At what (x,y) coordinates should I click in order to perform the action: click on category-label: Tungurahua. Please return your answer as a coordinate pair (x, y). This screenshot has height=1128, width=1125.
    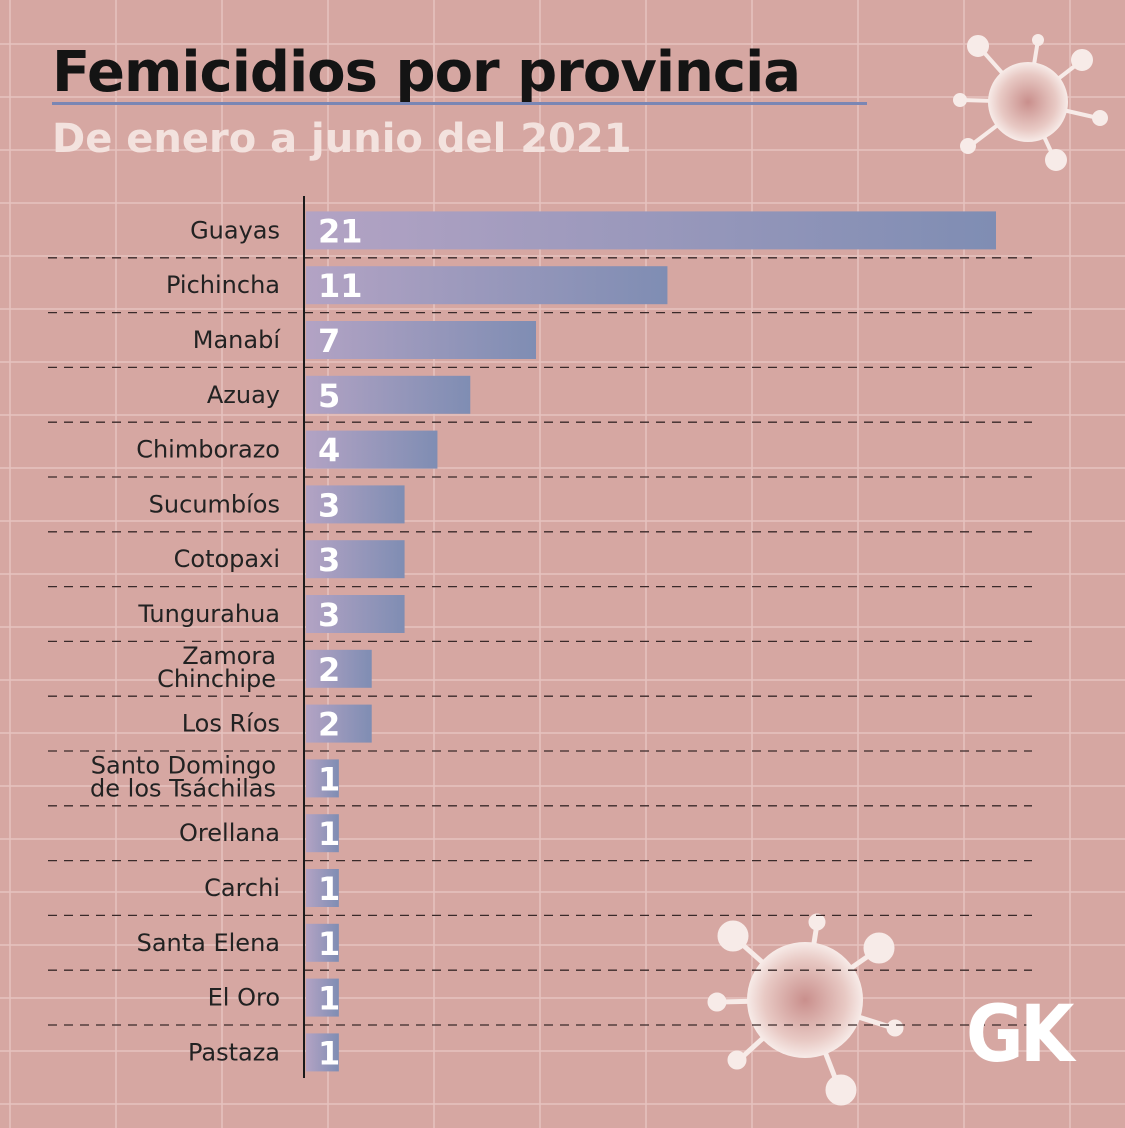
    Looking at the image, I should click on (208, 614).